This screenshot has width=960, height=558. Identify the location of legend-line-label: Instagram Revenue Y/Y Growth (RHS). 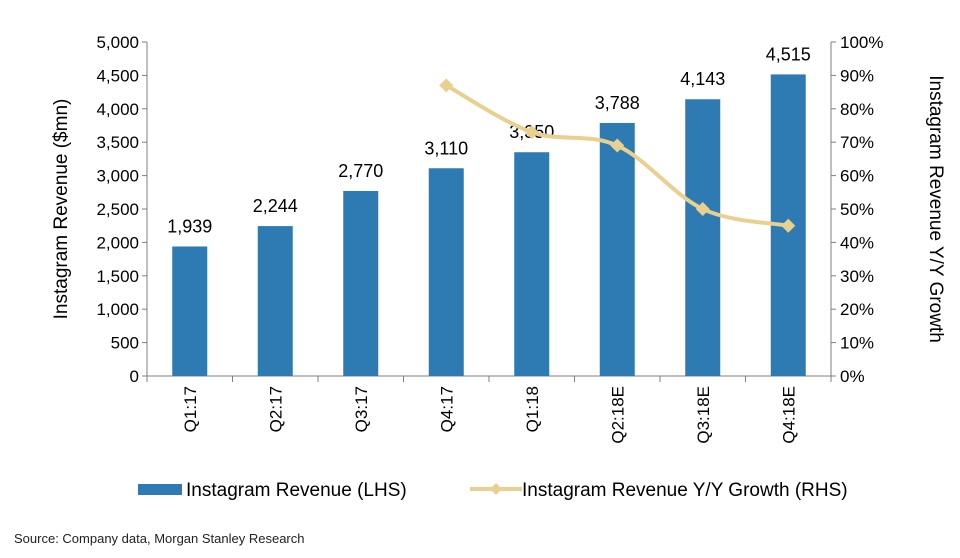
(685, 490).